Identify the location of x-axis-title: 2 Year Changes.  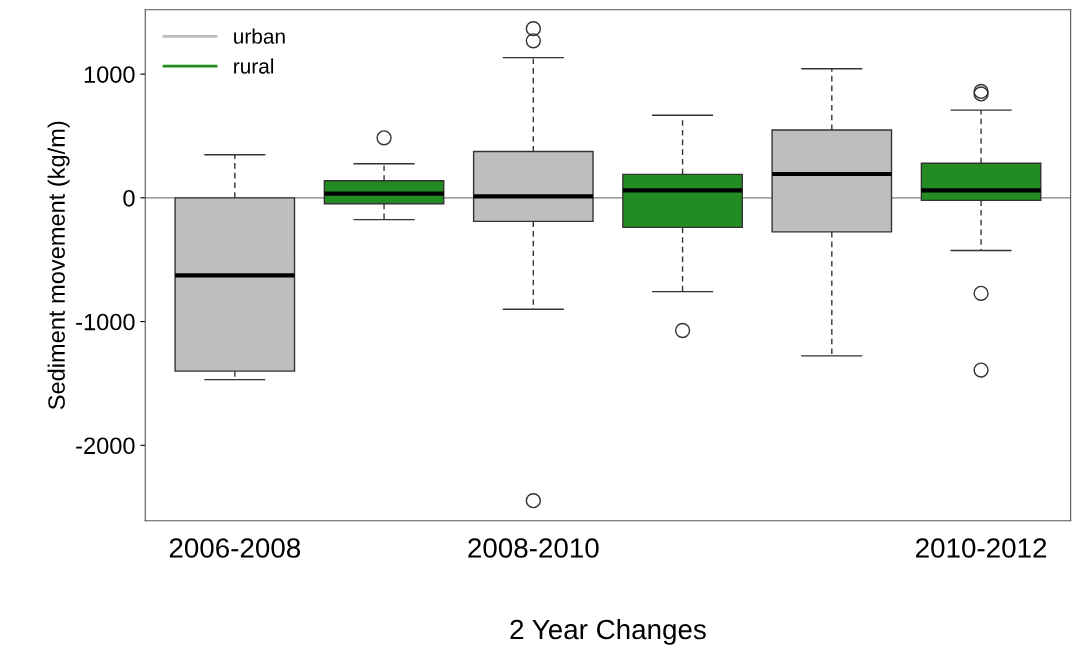
(608, 631).